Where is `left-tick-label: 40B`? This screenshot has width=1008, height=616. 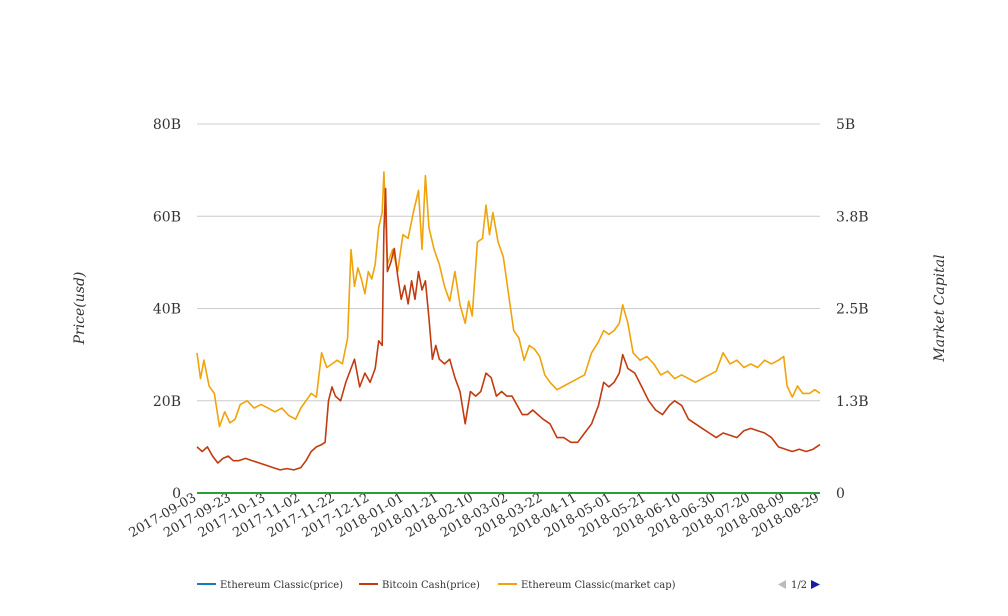 left-tick-label: 40B is located at coordinates (167, 310).